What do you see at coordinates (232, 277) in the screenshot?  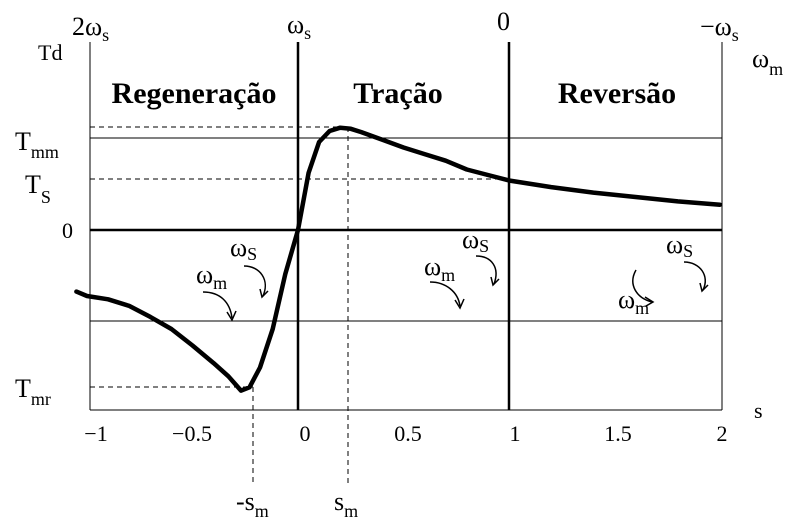 I see `regen-rotation-arrows: ωm ωS` at bounding box center [232, 277].